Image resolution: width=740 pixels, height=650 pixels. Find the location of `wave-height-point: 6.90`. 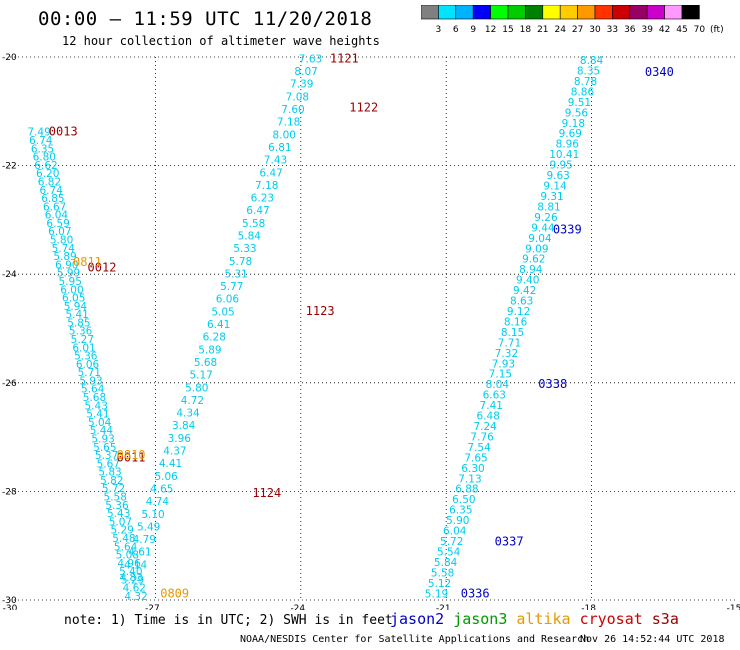

wave-height-point: 6.90 is located at coordinates (66, 265).